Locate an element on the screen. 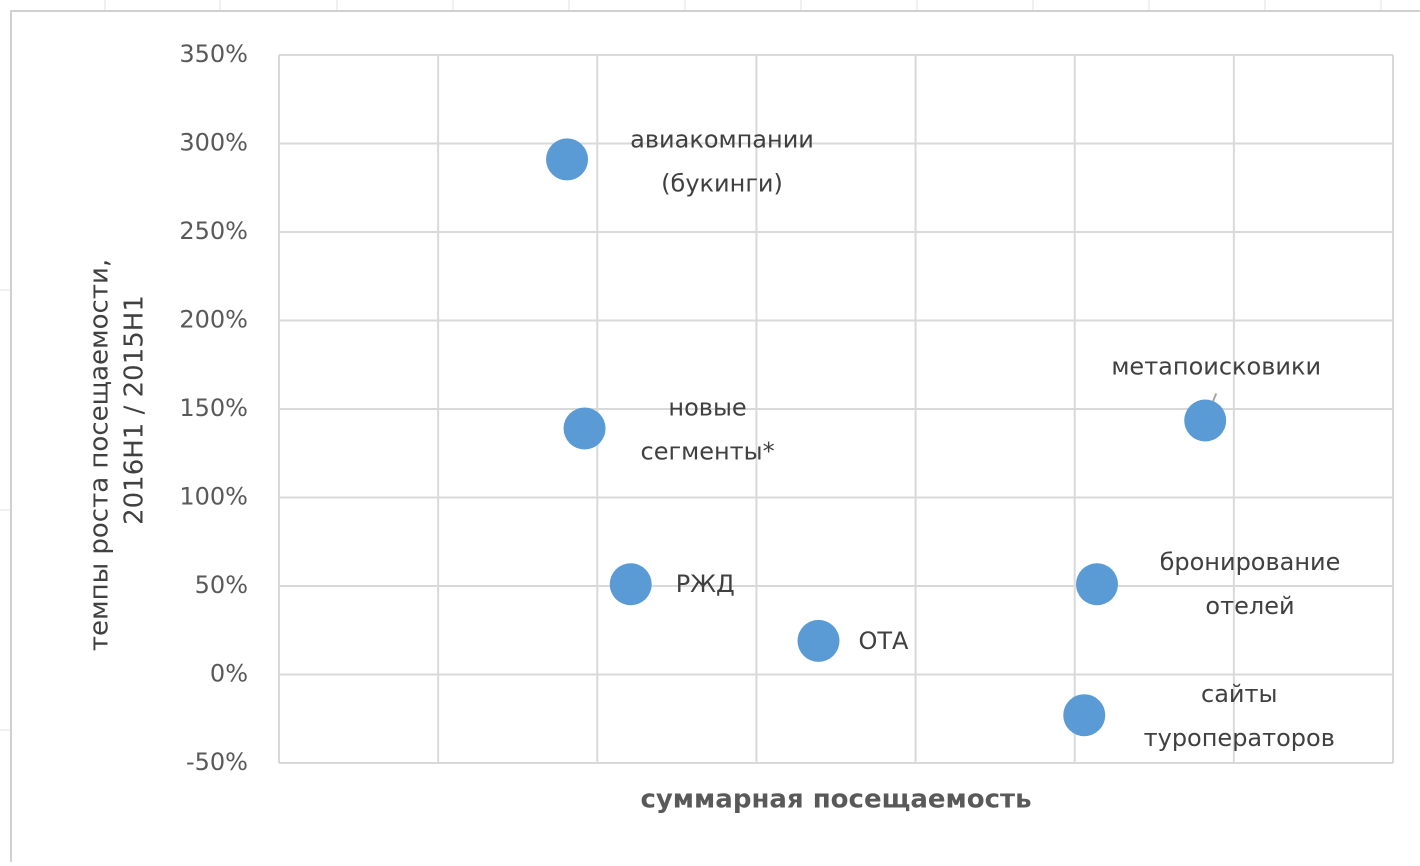 The width and height of the screenshot is (1420, 866). point-label: ОТА is located at coordinates (883, 641).